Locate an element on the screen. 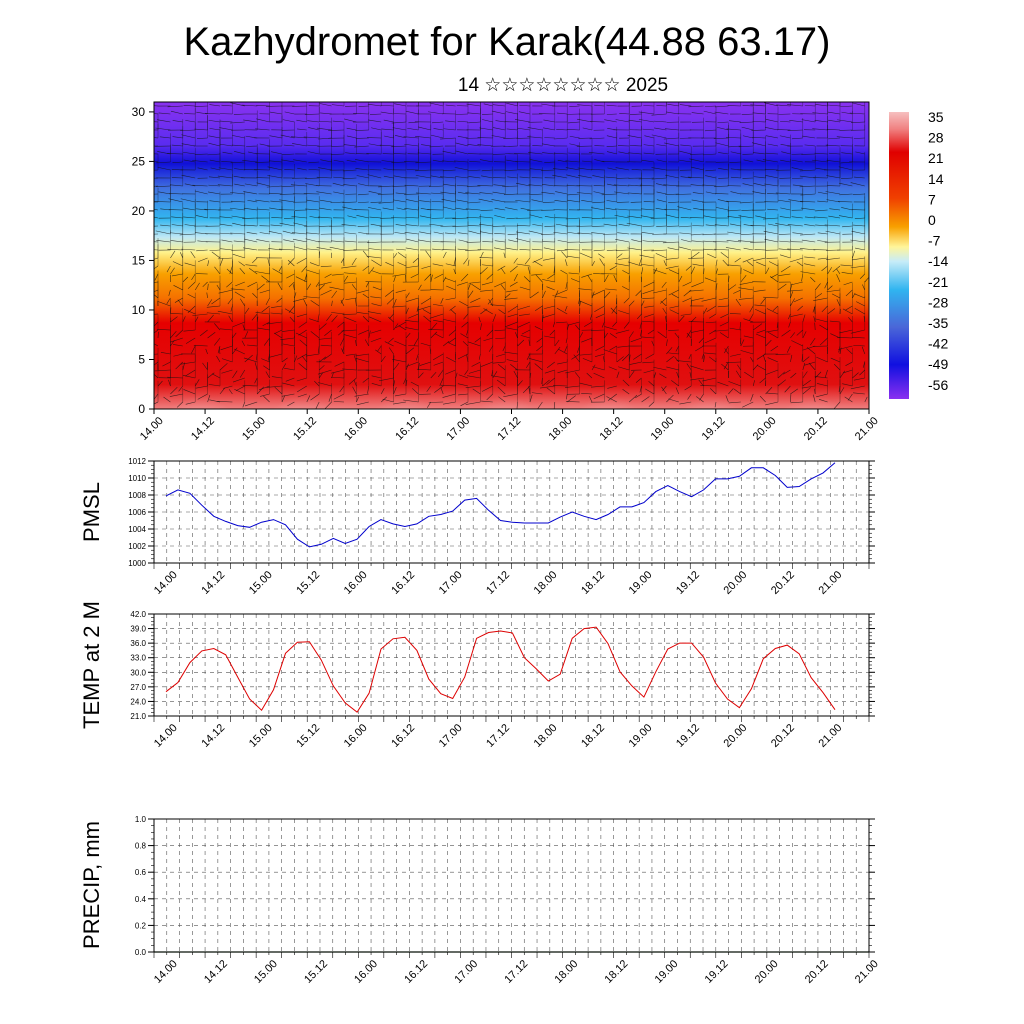  x-tick-label: 19.00 is located at coordinates (641, 583).